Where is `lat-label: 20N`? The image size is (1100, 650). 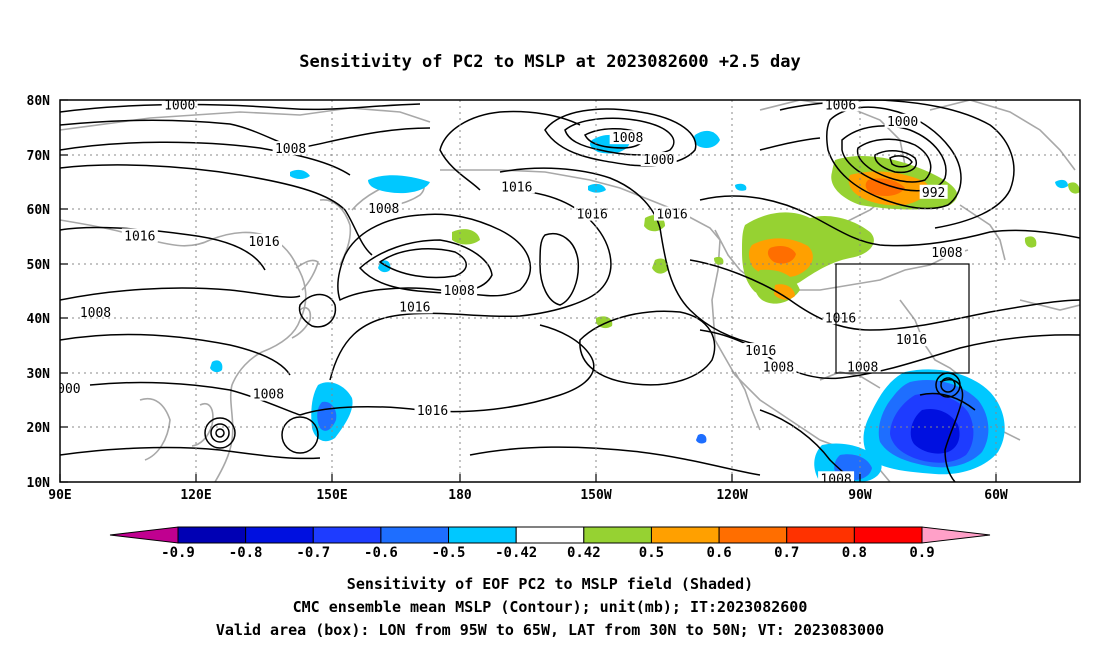
lat-label: 20N is located at coordinates (39, 428).